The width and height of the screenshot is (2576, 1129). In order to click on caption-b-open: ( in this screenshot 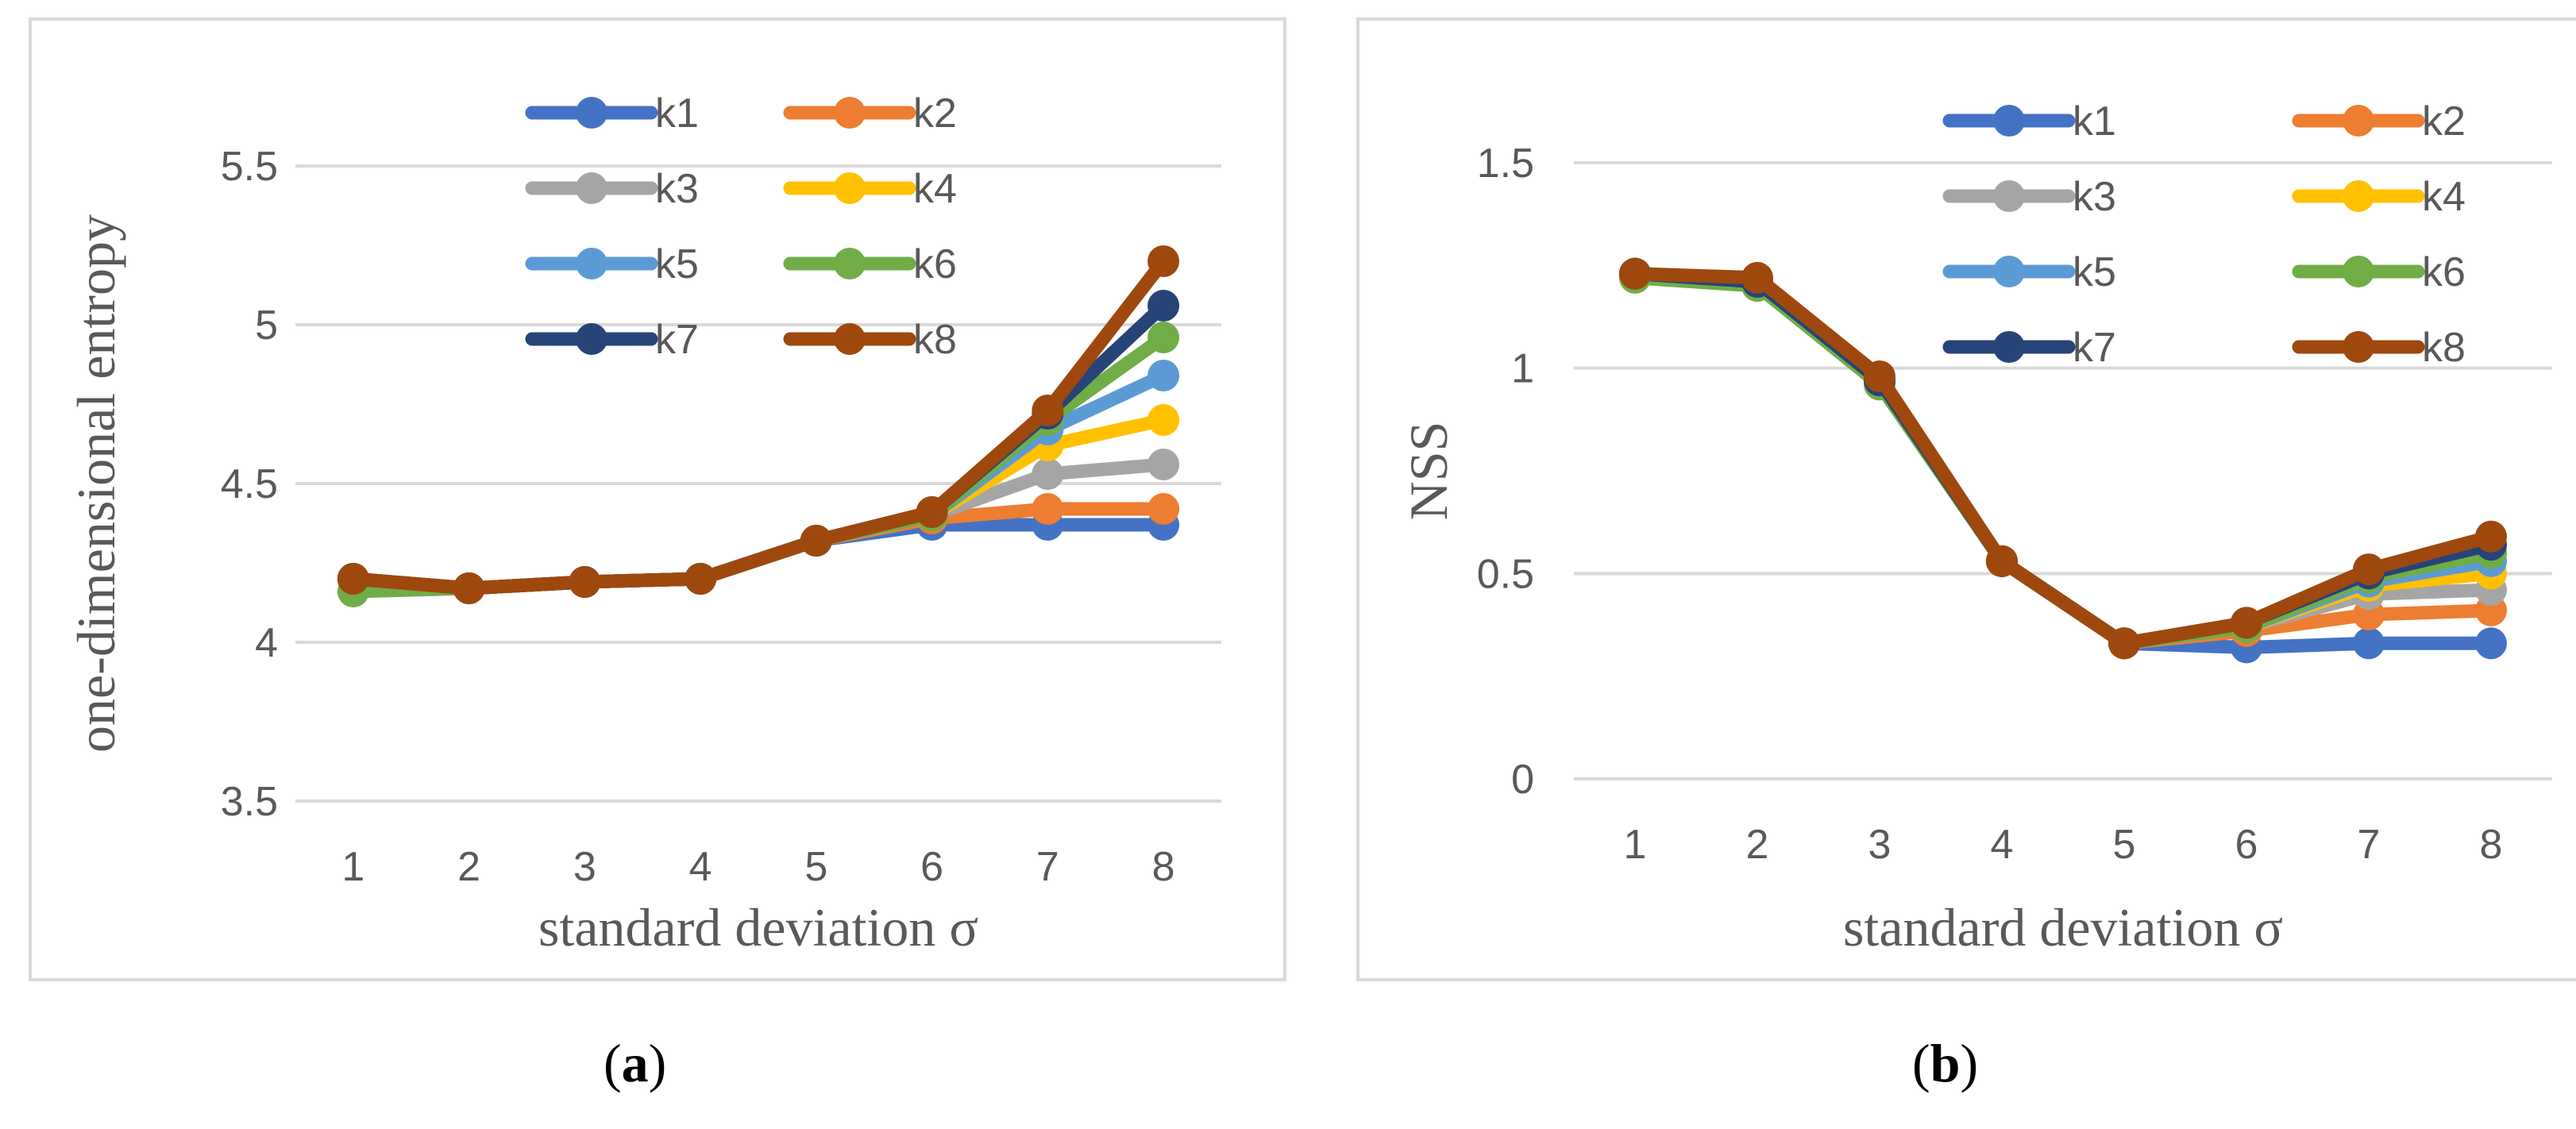, I will do `click(1921, 1063)`.